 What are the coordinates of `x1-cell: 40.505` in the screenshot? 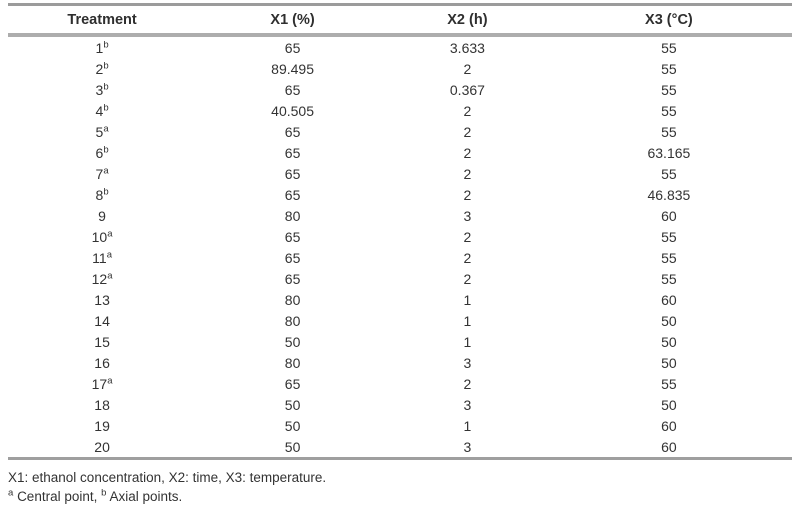 It's located at (292, 110).